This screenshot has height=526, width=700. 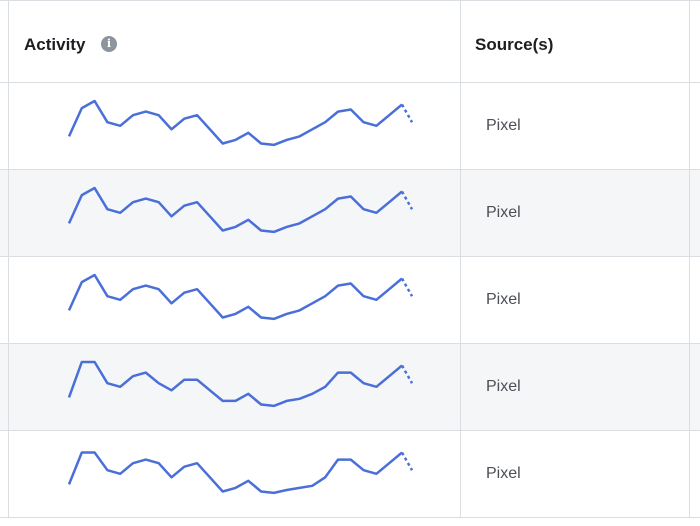 What do you see at coordinates (55, 44) in the screenshot?
I see `activity-header-label: Activity` at bounding box center [55, 44].